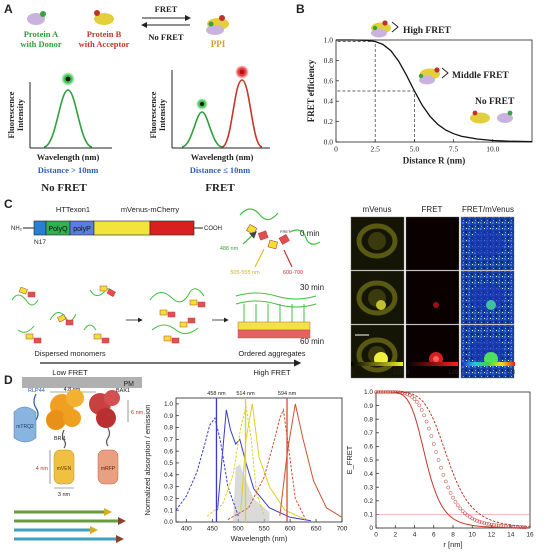 The width and height of the screenshot is (550, 557). I want to click on bak1-protein, so click(104, 409).